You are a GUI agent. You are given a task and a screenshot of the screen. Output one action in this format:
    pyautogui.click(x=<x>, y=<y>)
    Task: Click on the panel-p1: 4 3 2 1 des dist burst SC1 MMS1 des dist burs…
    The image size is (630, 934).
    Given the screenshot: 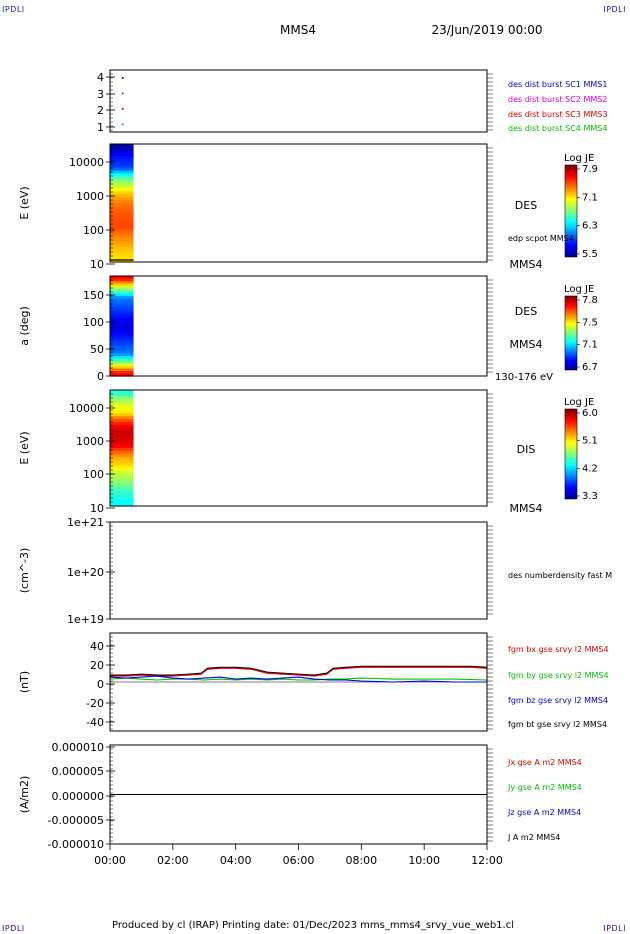 What is the action you would take?
    pyautogui.click(x=352, y=101)
    